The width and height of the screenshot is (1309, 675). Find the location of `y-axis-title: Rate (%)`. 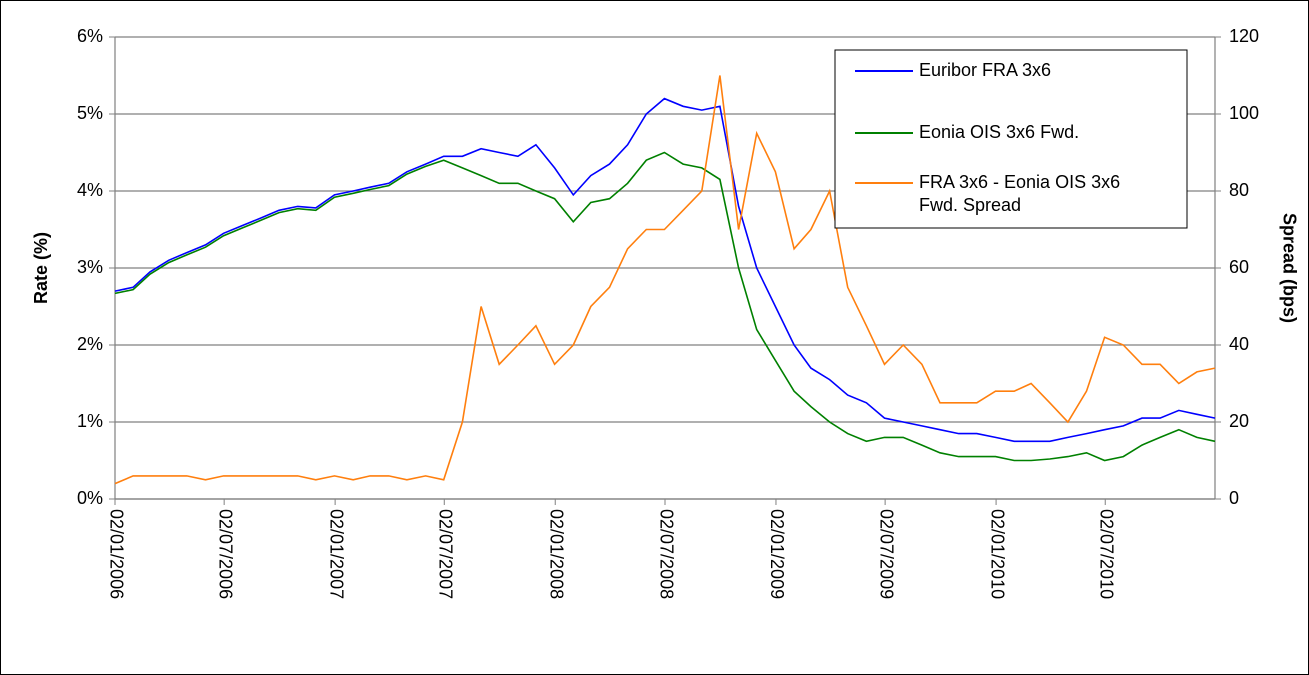

y-axis-title: Rate (%) is located at coordinates (41, 268).